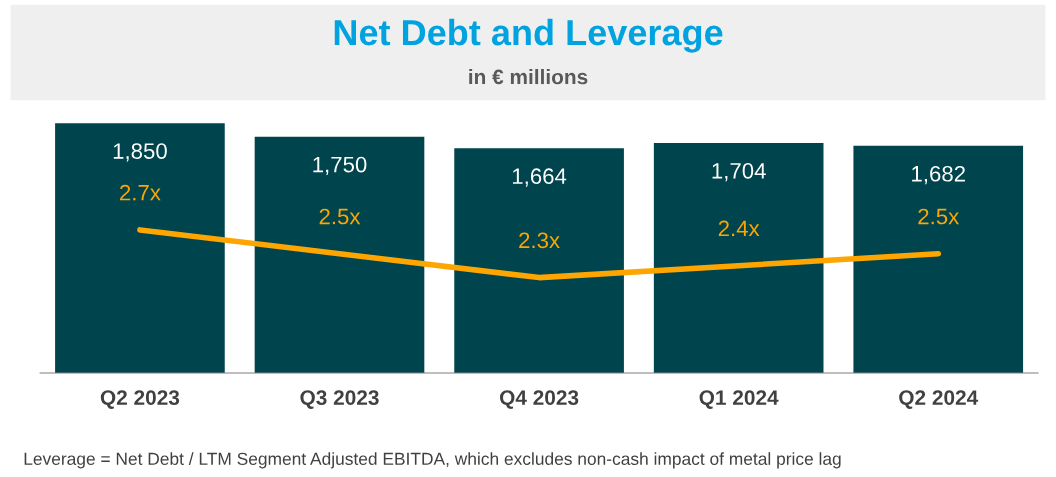  I want to click on x-tick-label: Q2 2023, so click(140, 399).